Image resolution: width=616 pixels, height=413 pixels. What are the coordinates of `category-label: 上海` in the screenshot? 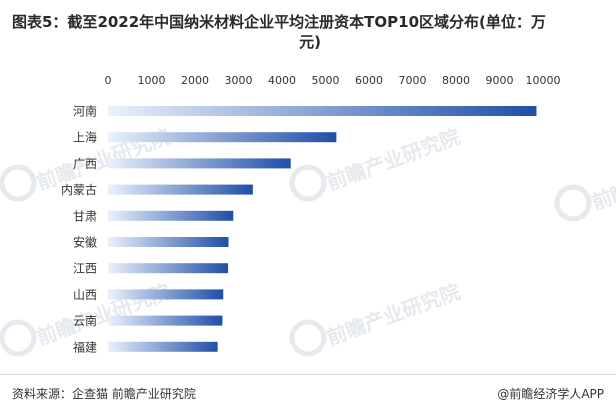 It's located at (85, 137).